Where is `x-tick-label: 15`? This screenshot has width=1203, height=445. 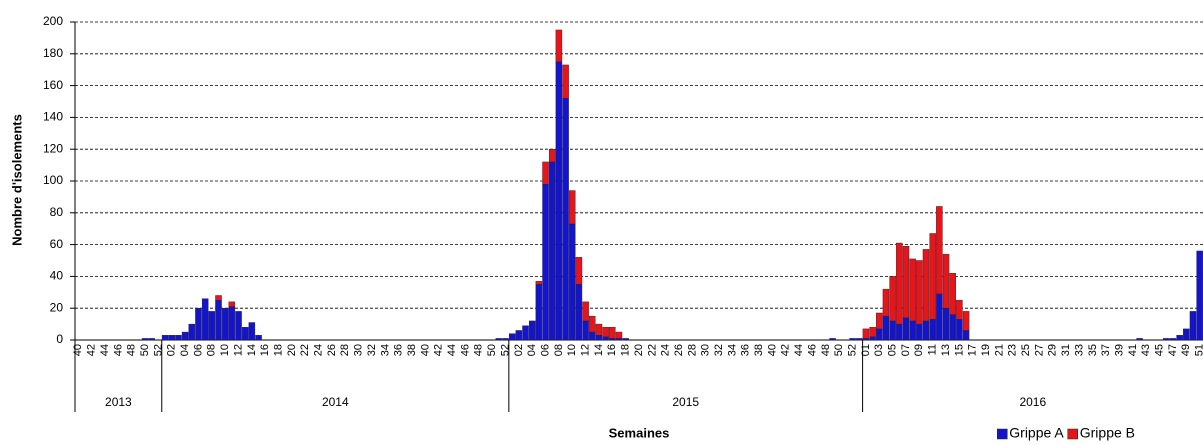 x-tick-label: 15 is located at coordinates (959, 350).